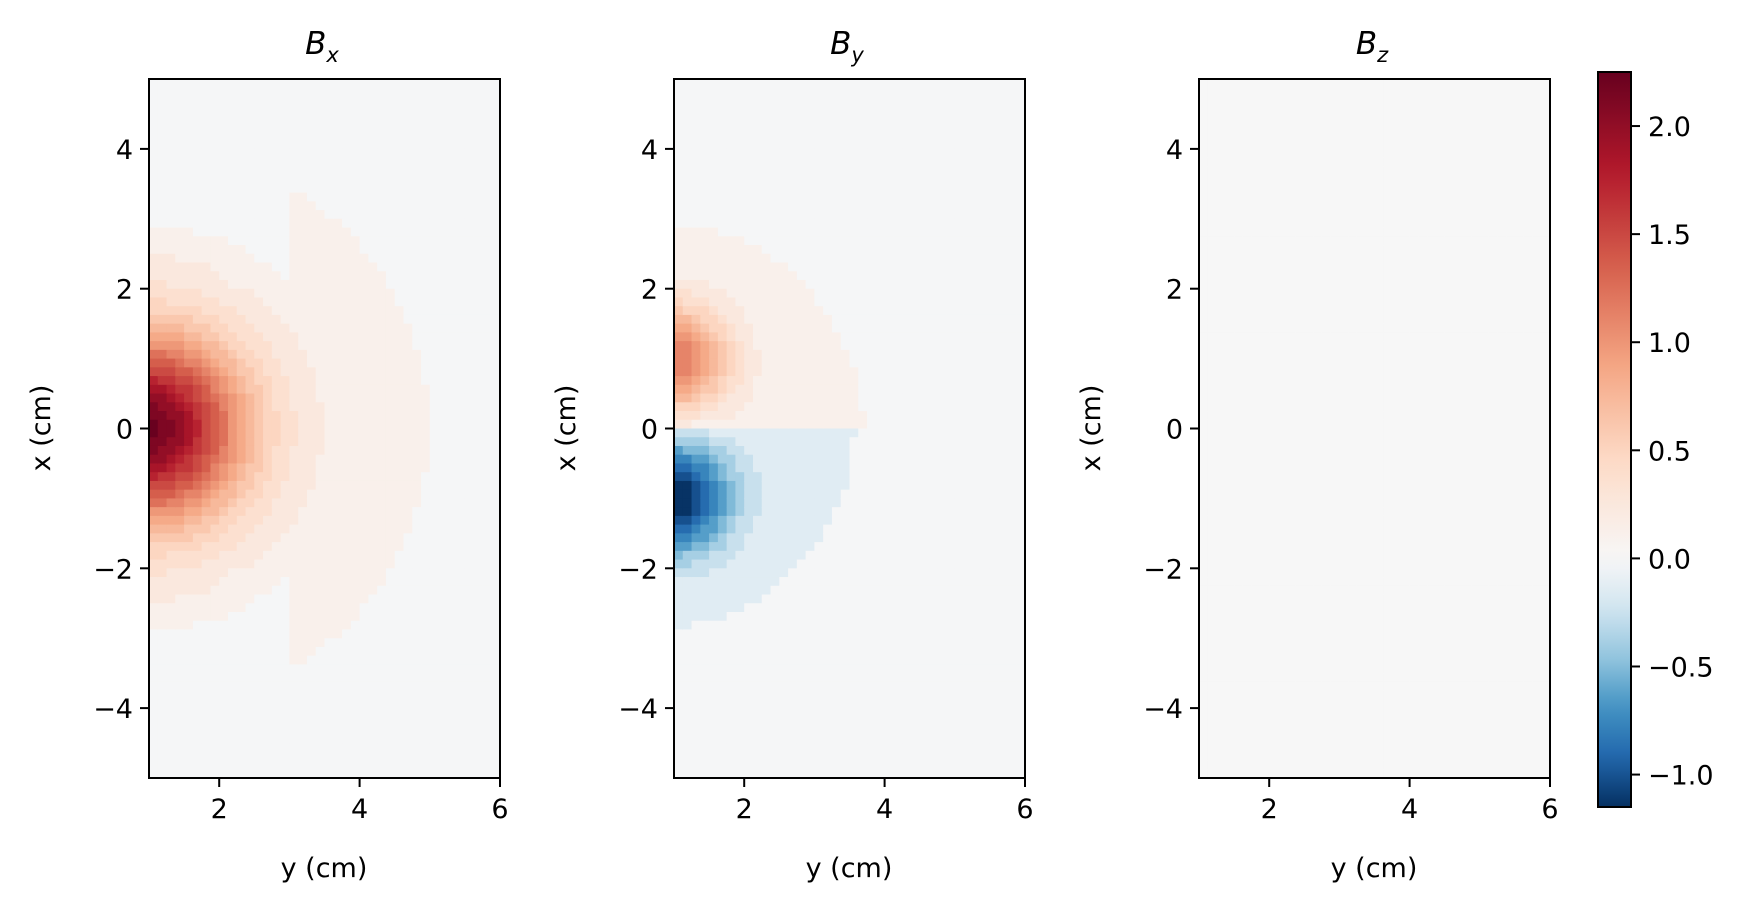 The width and height of the screenshot is (1752, 905). What do you see at coordinates (124, 150) in the screenshot?
I see `y-tick-label: 4` at bounding box center [124, 150].